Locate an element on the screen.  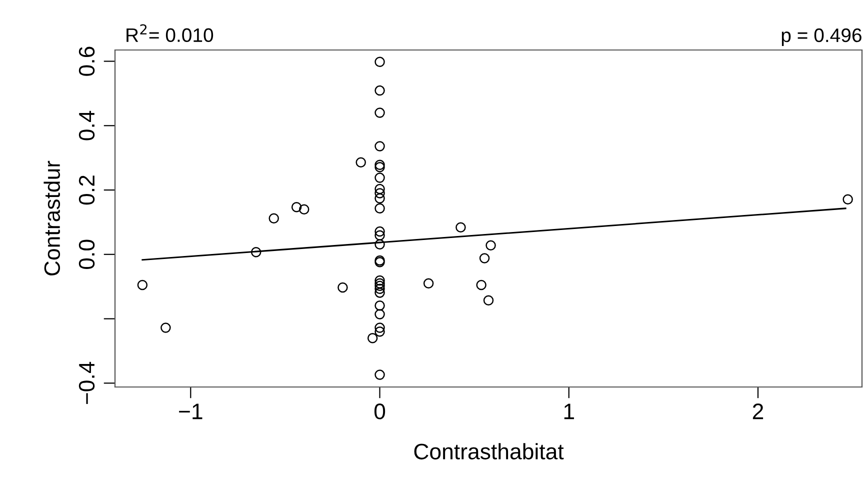
text: p = 0.496 is located at coordinates (822, 37).